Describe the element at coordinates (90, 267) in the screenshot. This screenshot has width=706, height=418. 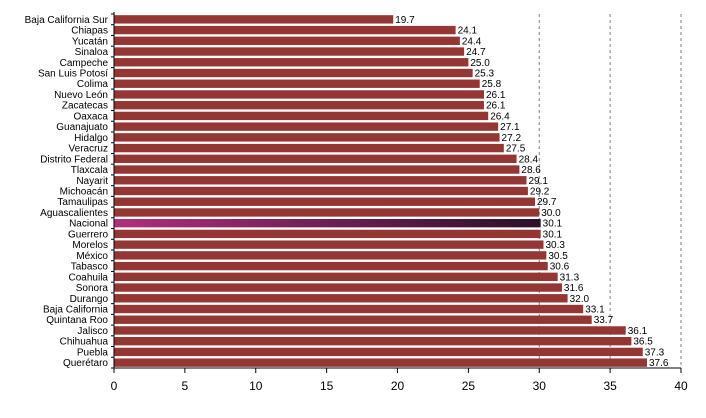
I see `category-label-23: Tabasco` at that location.